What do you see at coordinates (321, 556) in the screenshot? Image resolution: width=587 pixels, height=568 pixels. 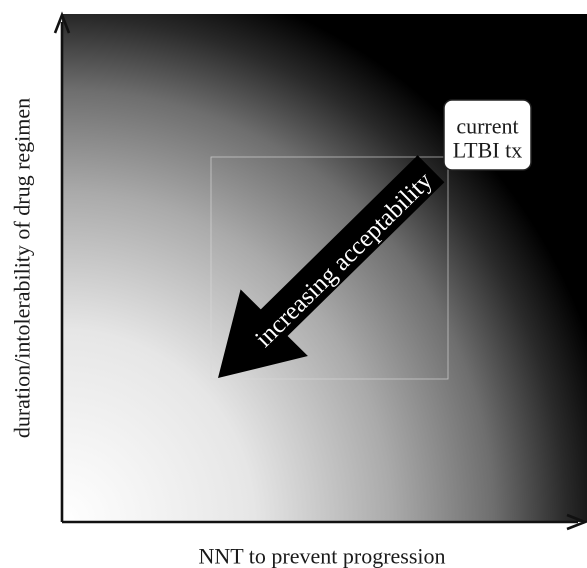 I see `x-axis-label: NNT to prevent progression` at bounding box center [321, 556].